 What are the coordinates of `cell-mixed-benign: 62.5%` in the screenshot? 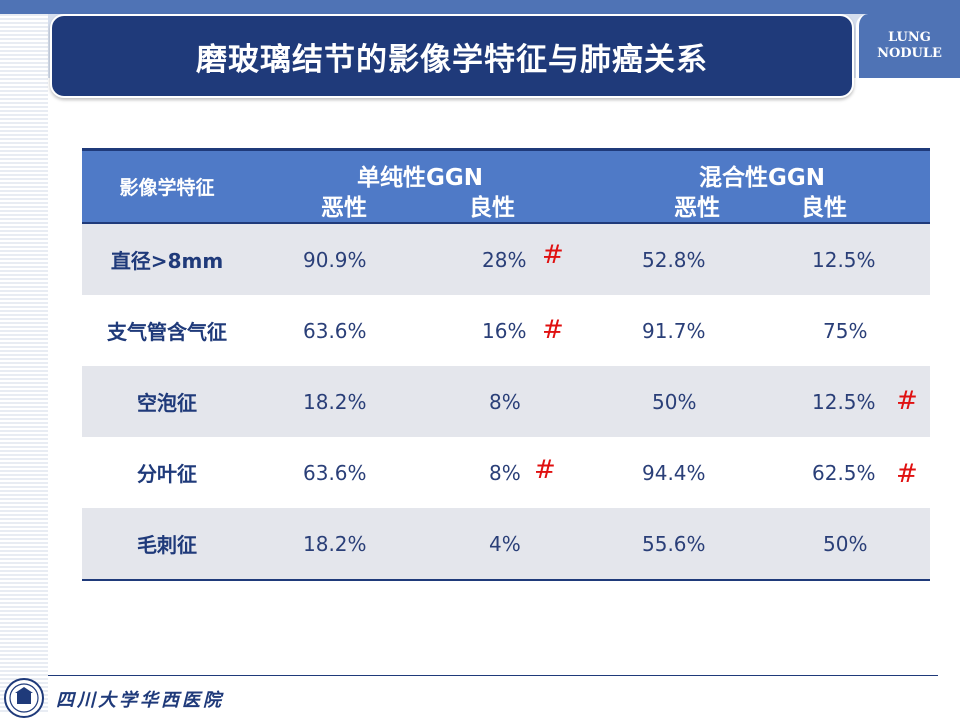 It's located at (844, 472).